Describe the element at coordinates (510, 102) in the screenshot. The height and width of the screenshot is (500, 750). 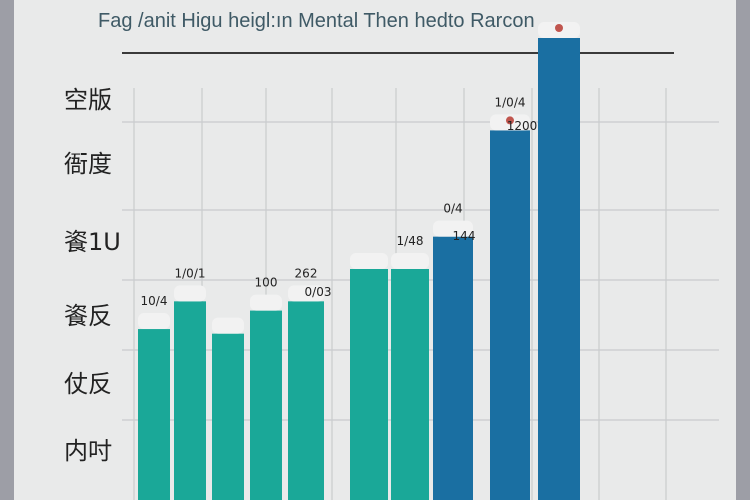
I see `bar-data-label-8: 1/0/4` at that location.